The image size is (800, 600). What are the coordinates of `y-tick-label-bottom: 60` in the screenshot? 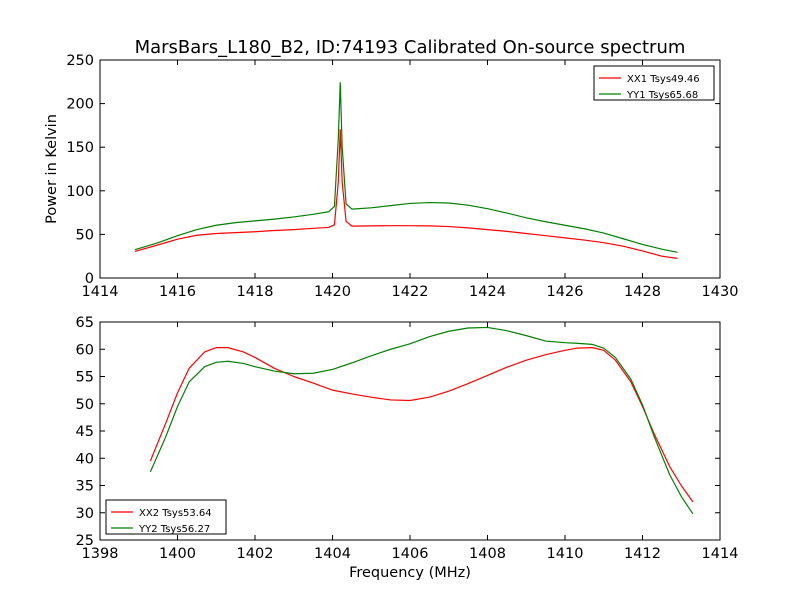 It's located at (85, 350).